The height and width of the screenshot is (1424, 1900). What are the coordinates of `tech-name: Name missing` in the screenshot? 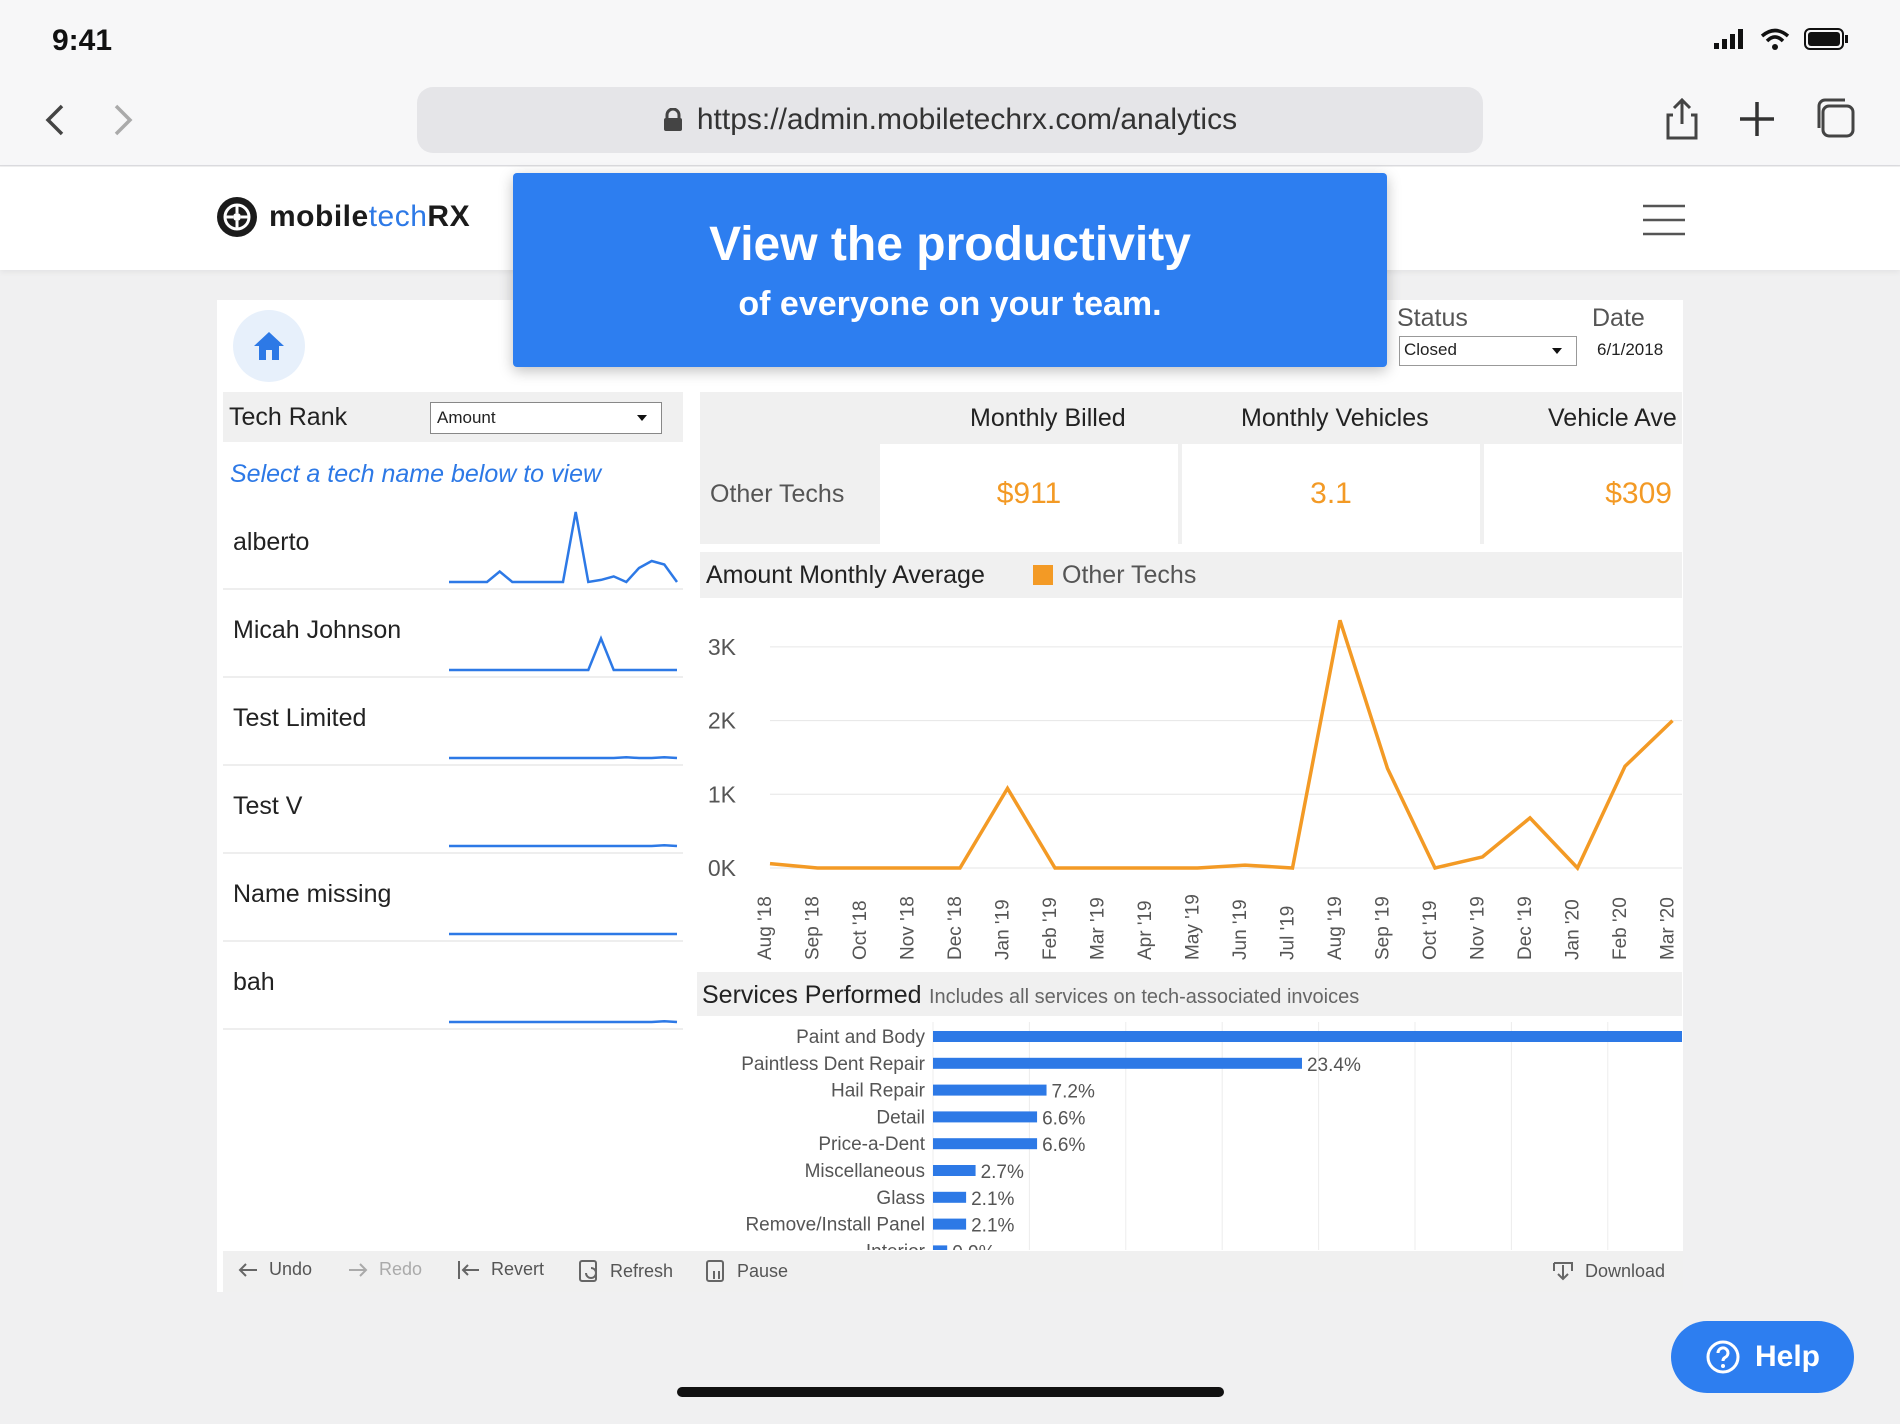 It's located at (312, 894).